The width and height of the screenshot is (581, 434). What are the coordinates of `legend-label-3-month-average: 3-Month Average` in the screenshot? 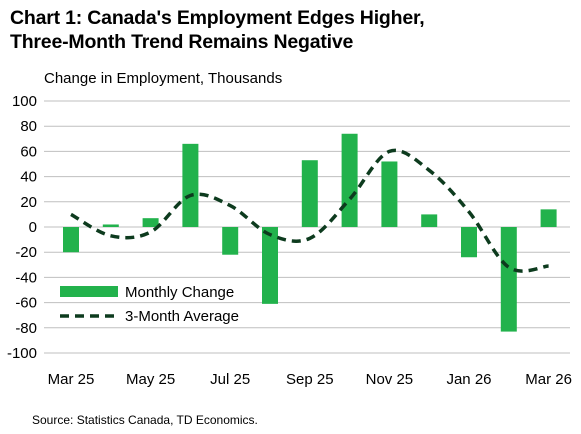 It's located at (182, 316).